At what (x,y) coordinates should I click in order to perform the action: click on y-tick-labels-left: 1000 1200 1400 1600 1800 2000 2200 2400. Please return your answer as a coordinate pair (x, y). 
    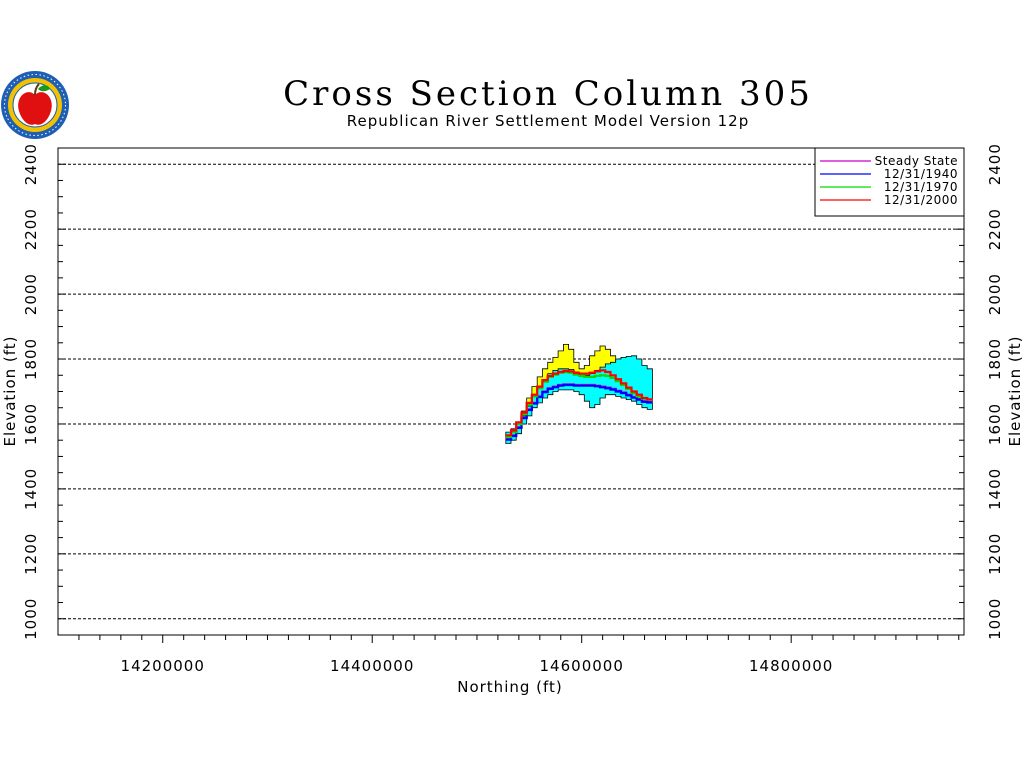
    Looking at the image, I should click on (31, 391).